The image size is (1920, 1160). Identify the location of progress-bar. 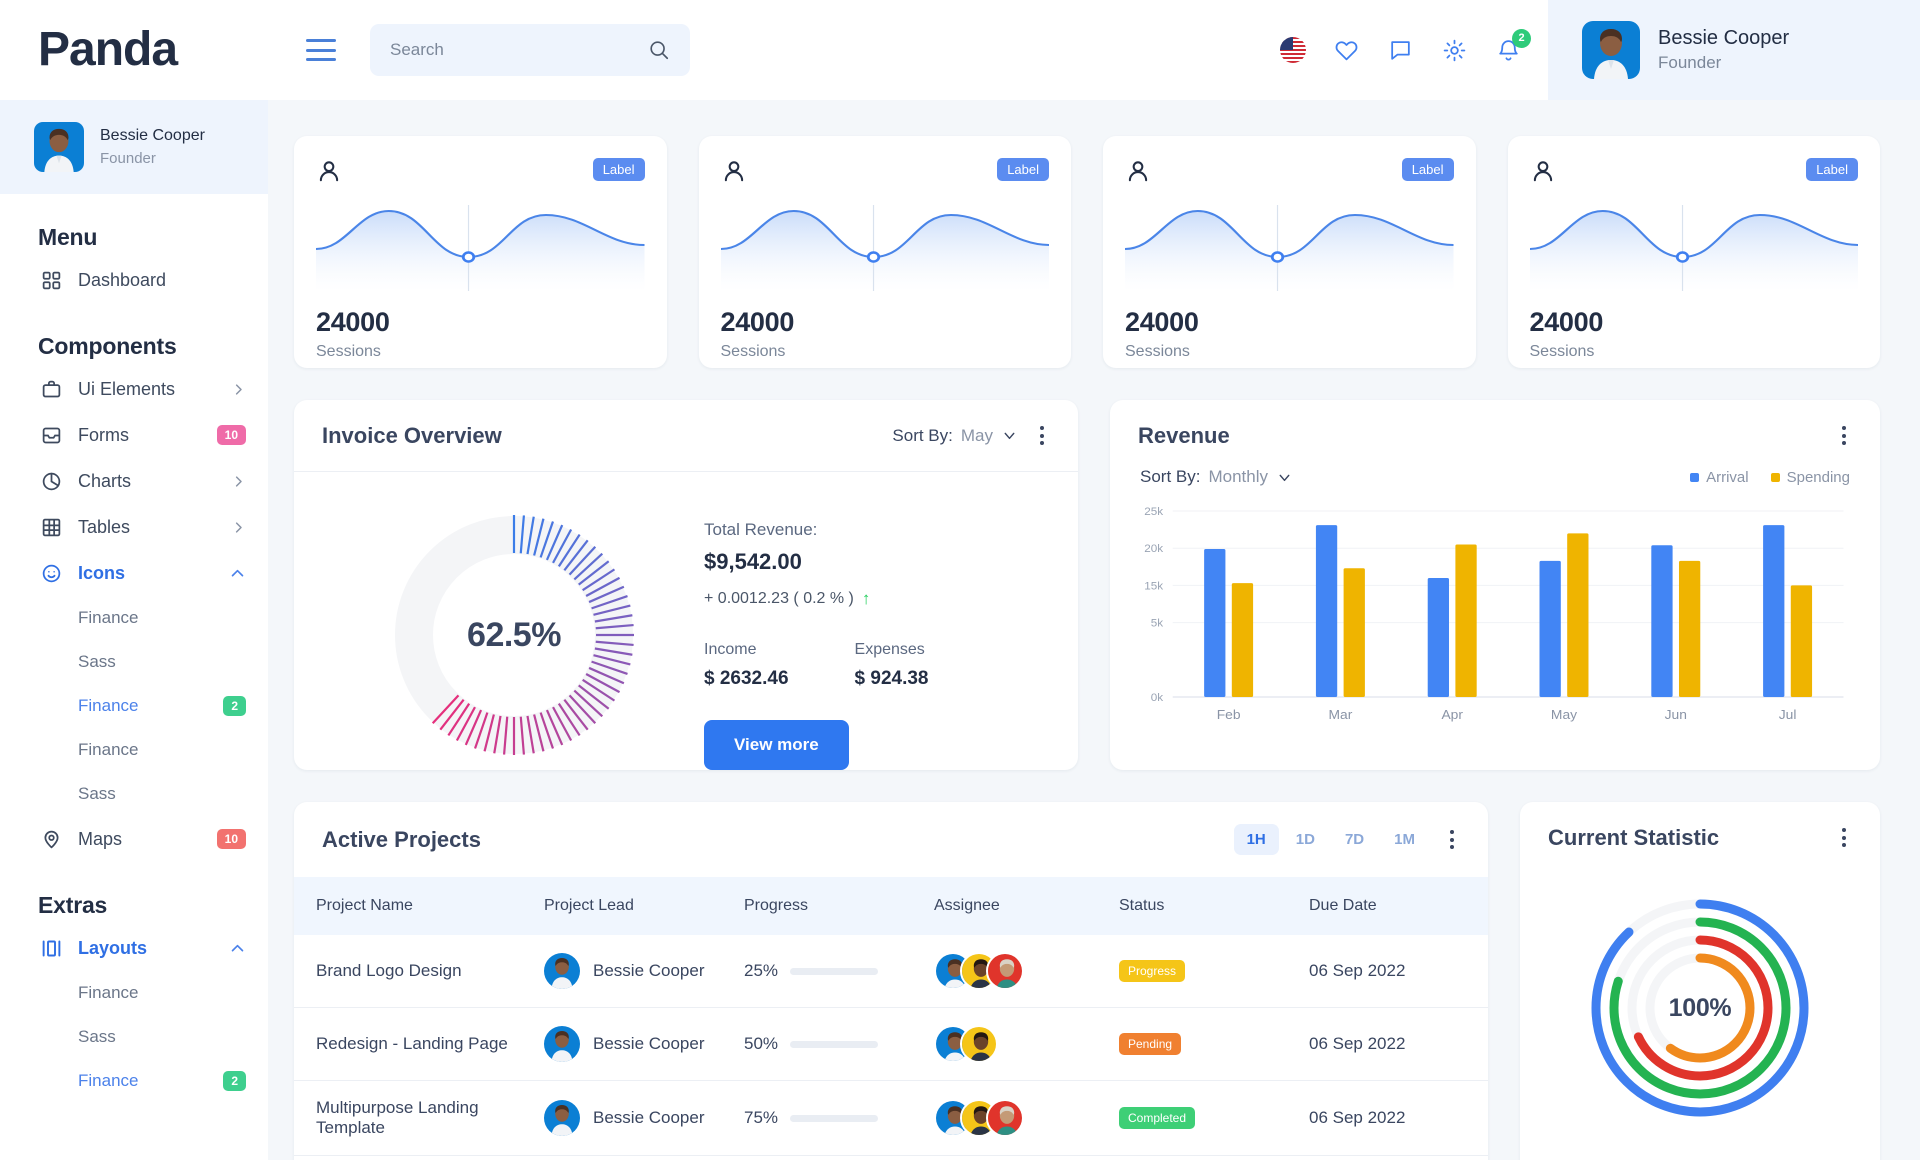
(834, 1044).